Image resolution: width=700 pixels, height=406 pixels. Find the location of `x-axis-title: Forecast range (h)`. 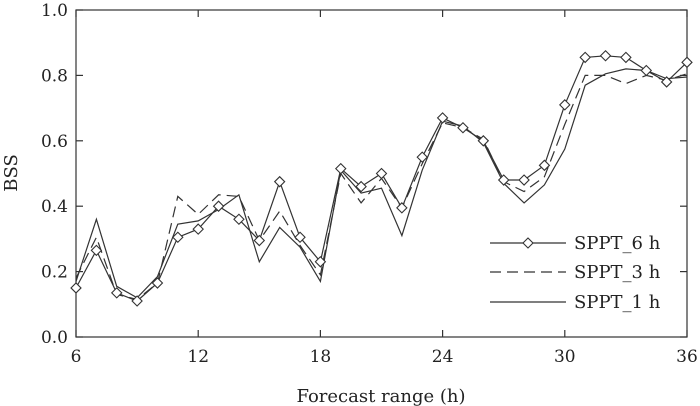

x-axis-title: Forecast range (h) is located at coordinates (380, 396).